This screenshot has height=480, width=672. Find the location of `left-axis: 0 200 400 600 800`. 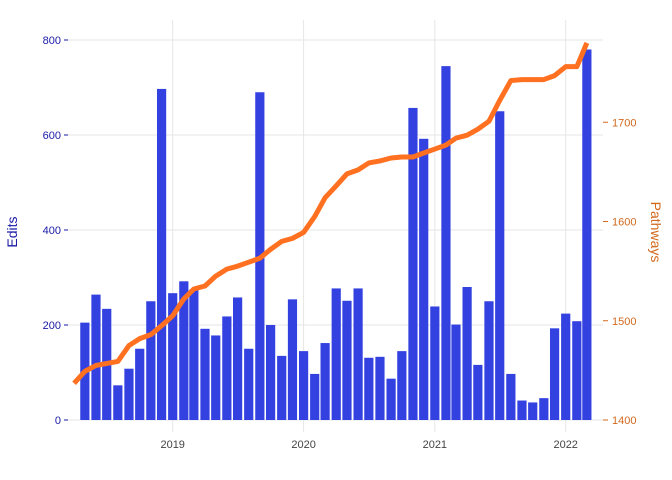

left-axis: 0 200 400 600 800 is located at coordinates (55, 231).